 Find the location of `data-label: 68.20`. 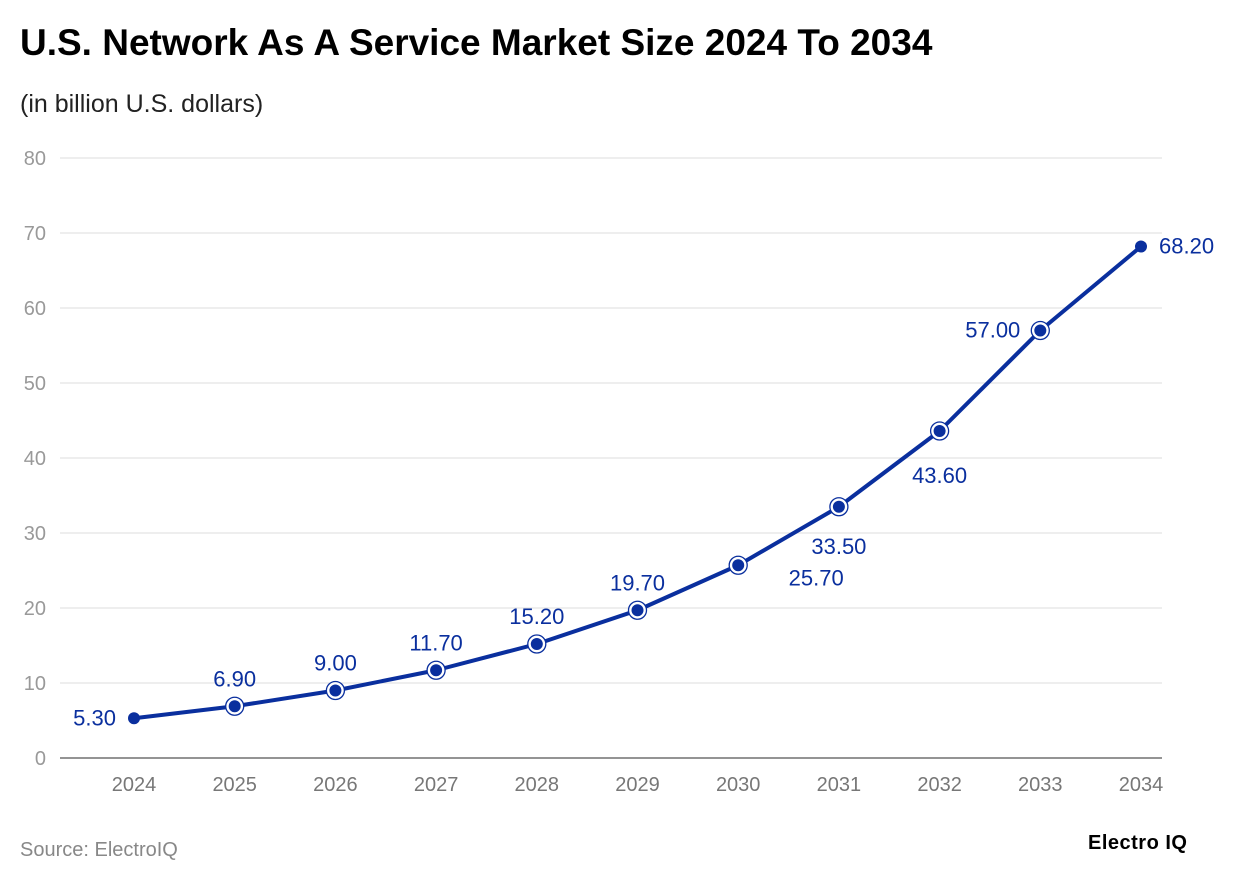

data-label: 68.20 is located at coordinates (1186, 246).